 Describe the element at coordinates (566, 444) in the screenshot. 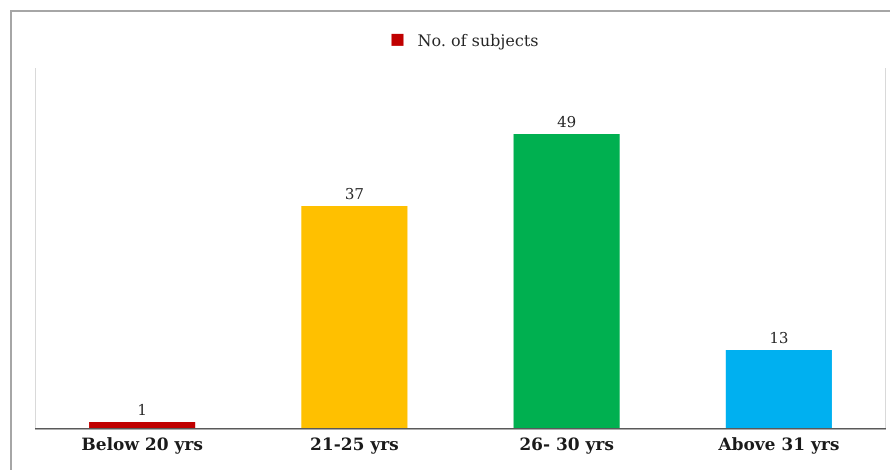

I see `x-tick-label: 26- 30 yrs` at that location.